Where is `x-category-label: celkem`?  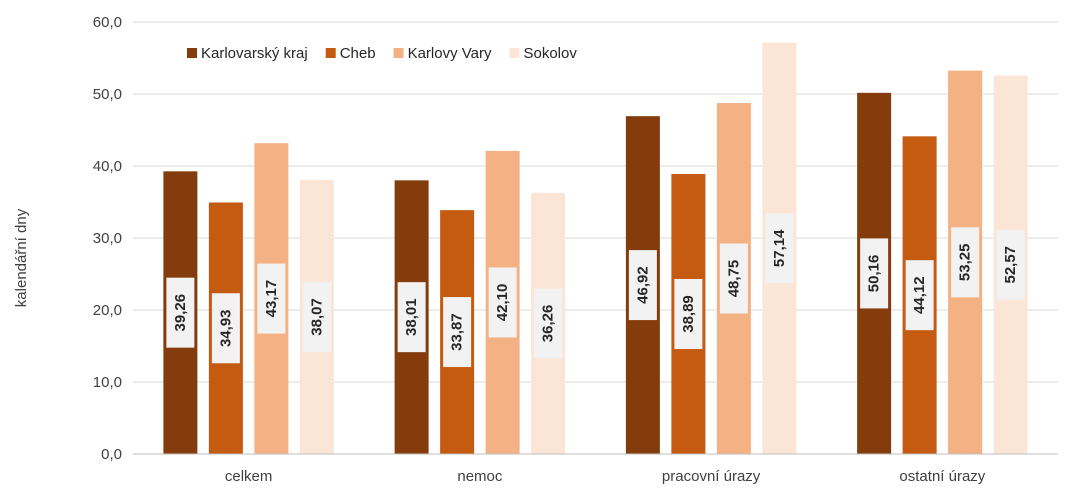
x-category-label: celkem is located at coordinates (249, 476).